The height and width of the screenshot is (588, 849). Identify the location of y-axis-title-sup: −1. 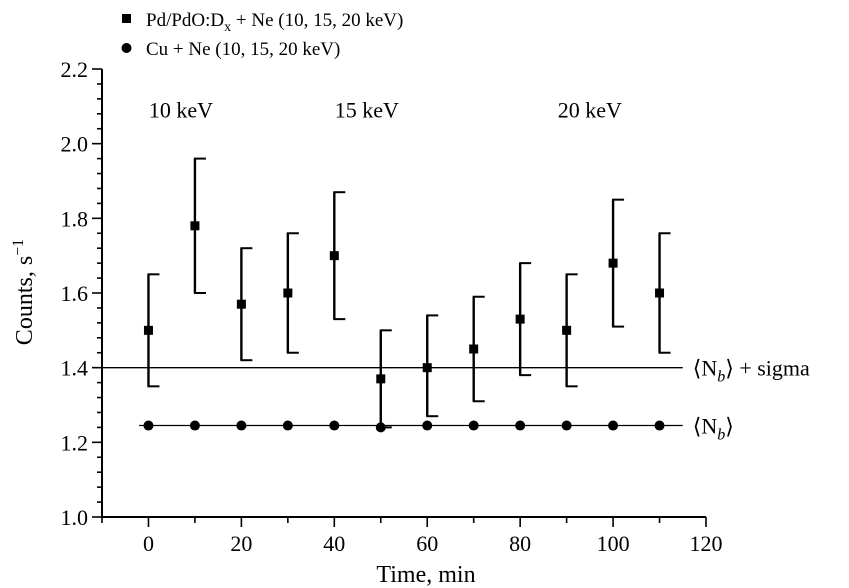
(18, 247).